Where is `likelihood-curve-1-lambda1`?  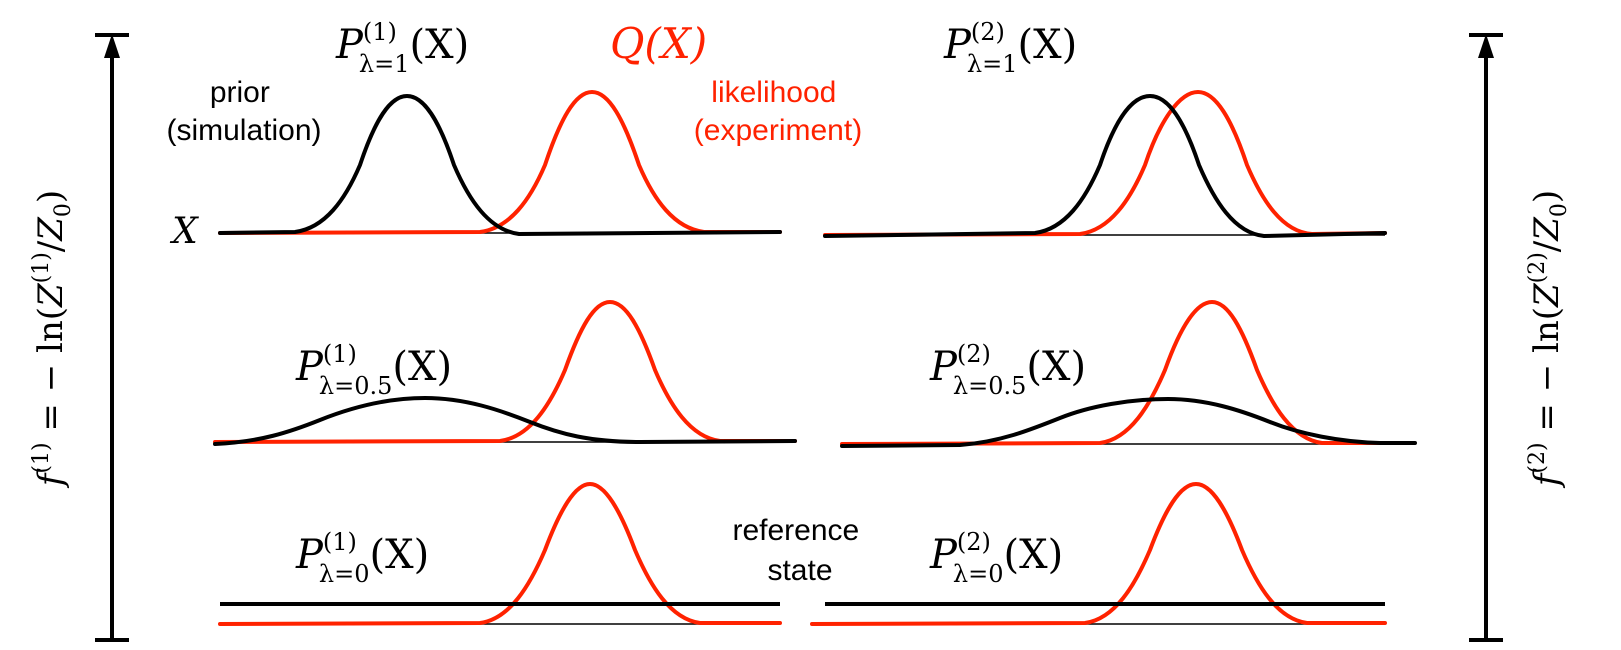
likelihood-curve-1-lambda1 is located at coordinates (500, 162).